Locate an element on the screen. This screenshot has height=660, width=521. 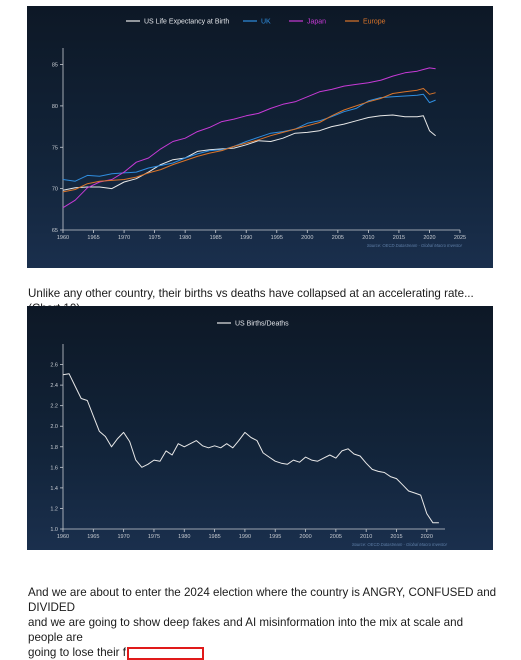
y-tick-label: 65 is located at coordinates (55, 231).